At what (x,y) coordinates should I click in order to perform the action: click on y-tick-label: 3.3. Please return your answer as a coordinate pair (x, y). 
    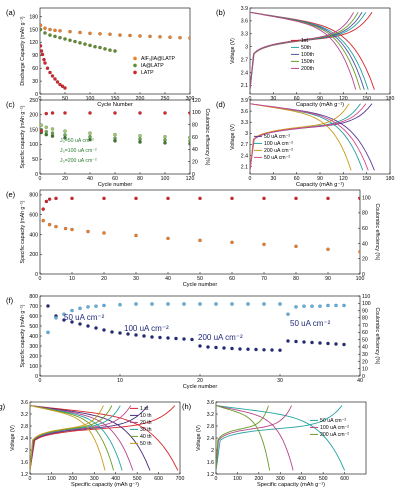
    Looking at the image, I should click on (244, 123).